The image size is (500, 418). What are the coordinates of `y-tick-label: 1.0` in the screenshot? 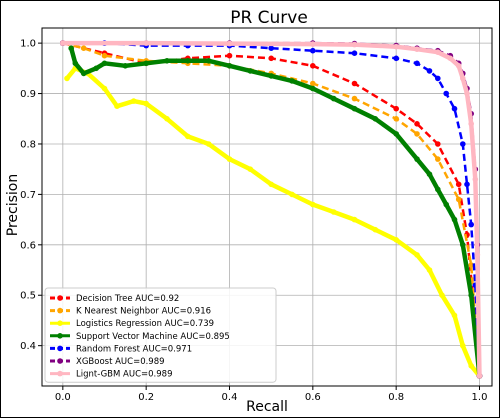 It's located at (28, 44).